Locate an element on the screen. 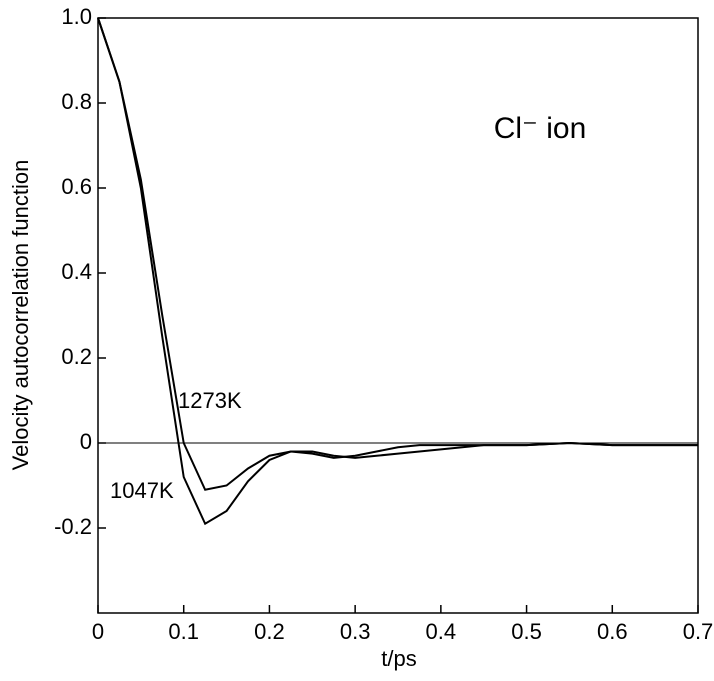 The height and width of the screenshot is (681, 714). y-tick-label: 0.8 is located at coordinates (76, 101).